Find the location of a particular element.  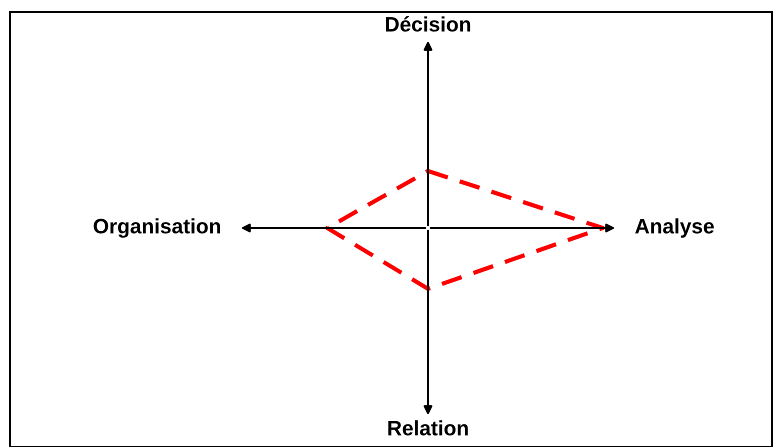

spoke-label: Analyse is located at coordinates (674, 228).